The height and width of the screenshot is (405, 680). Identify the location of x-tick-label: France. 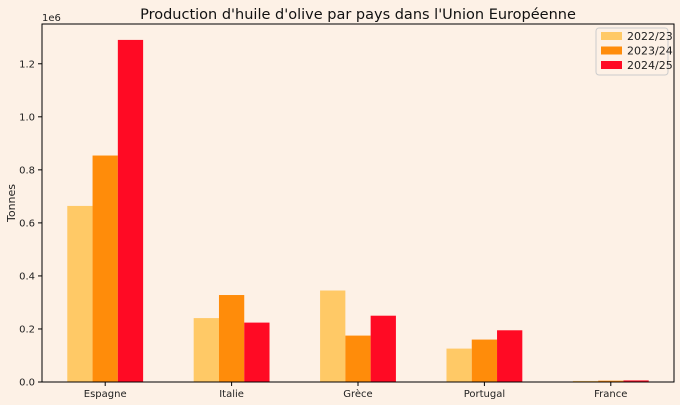
(610, 394).